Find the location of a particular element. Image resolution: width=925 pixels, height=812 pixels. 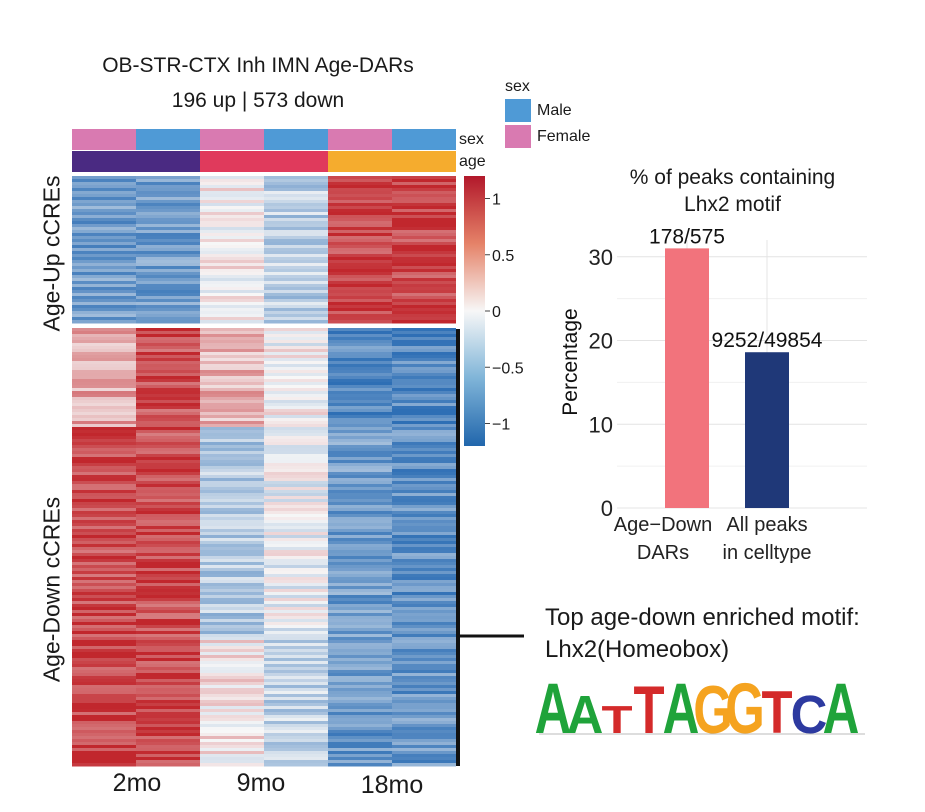

y-tick-label: 0 is located at coordinates (607, 508).